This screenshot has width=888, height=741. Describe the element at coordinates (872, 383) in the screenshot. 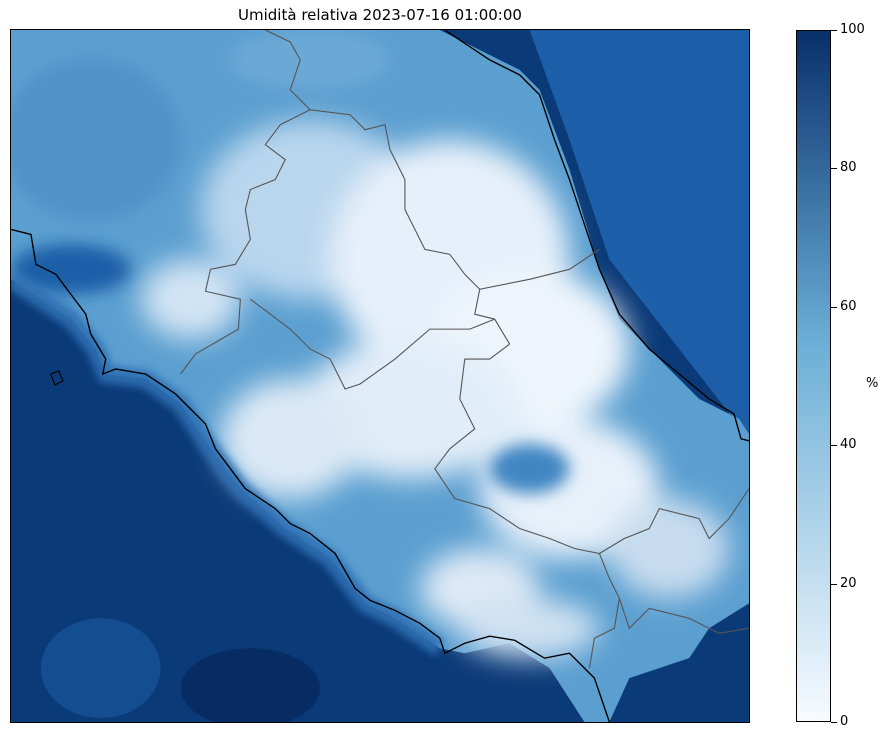

I see `colorbar-unit-label: %` at that location.